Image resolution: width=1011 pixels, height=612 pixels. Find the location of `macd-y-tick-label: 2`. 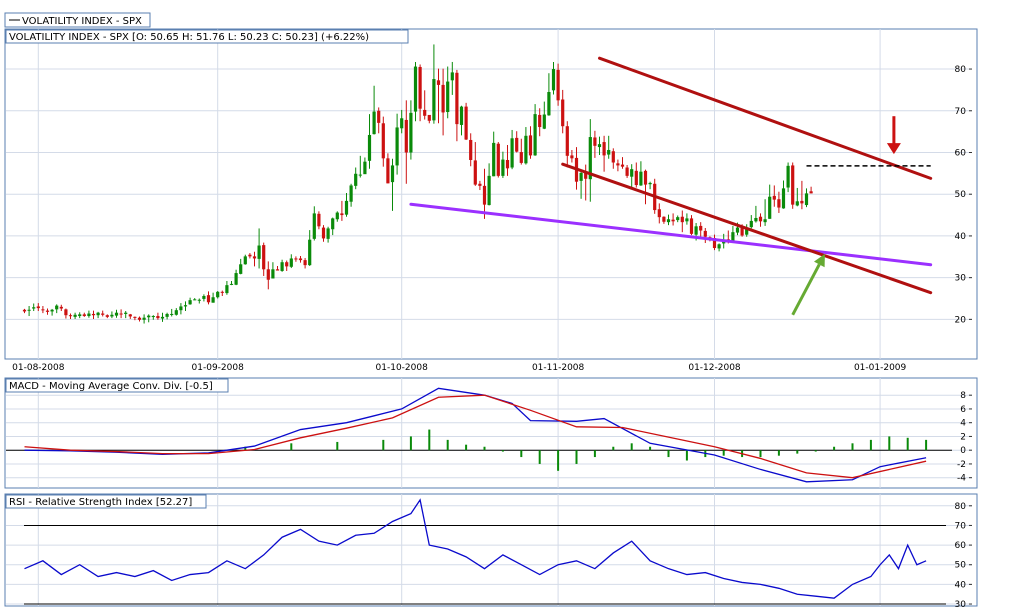

macd-y-tick-label: 2 is located at coordinates (963, 437).